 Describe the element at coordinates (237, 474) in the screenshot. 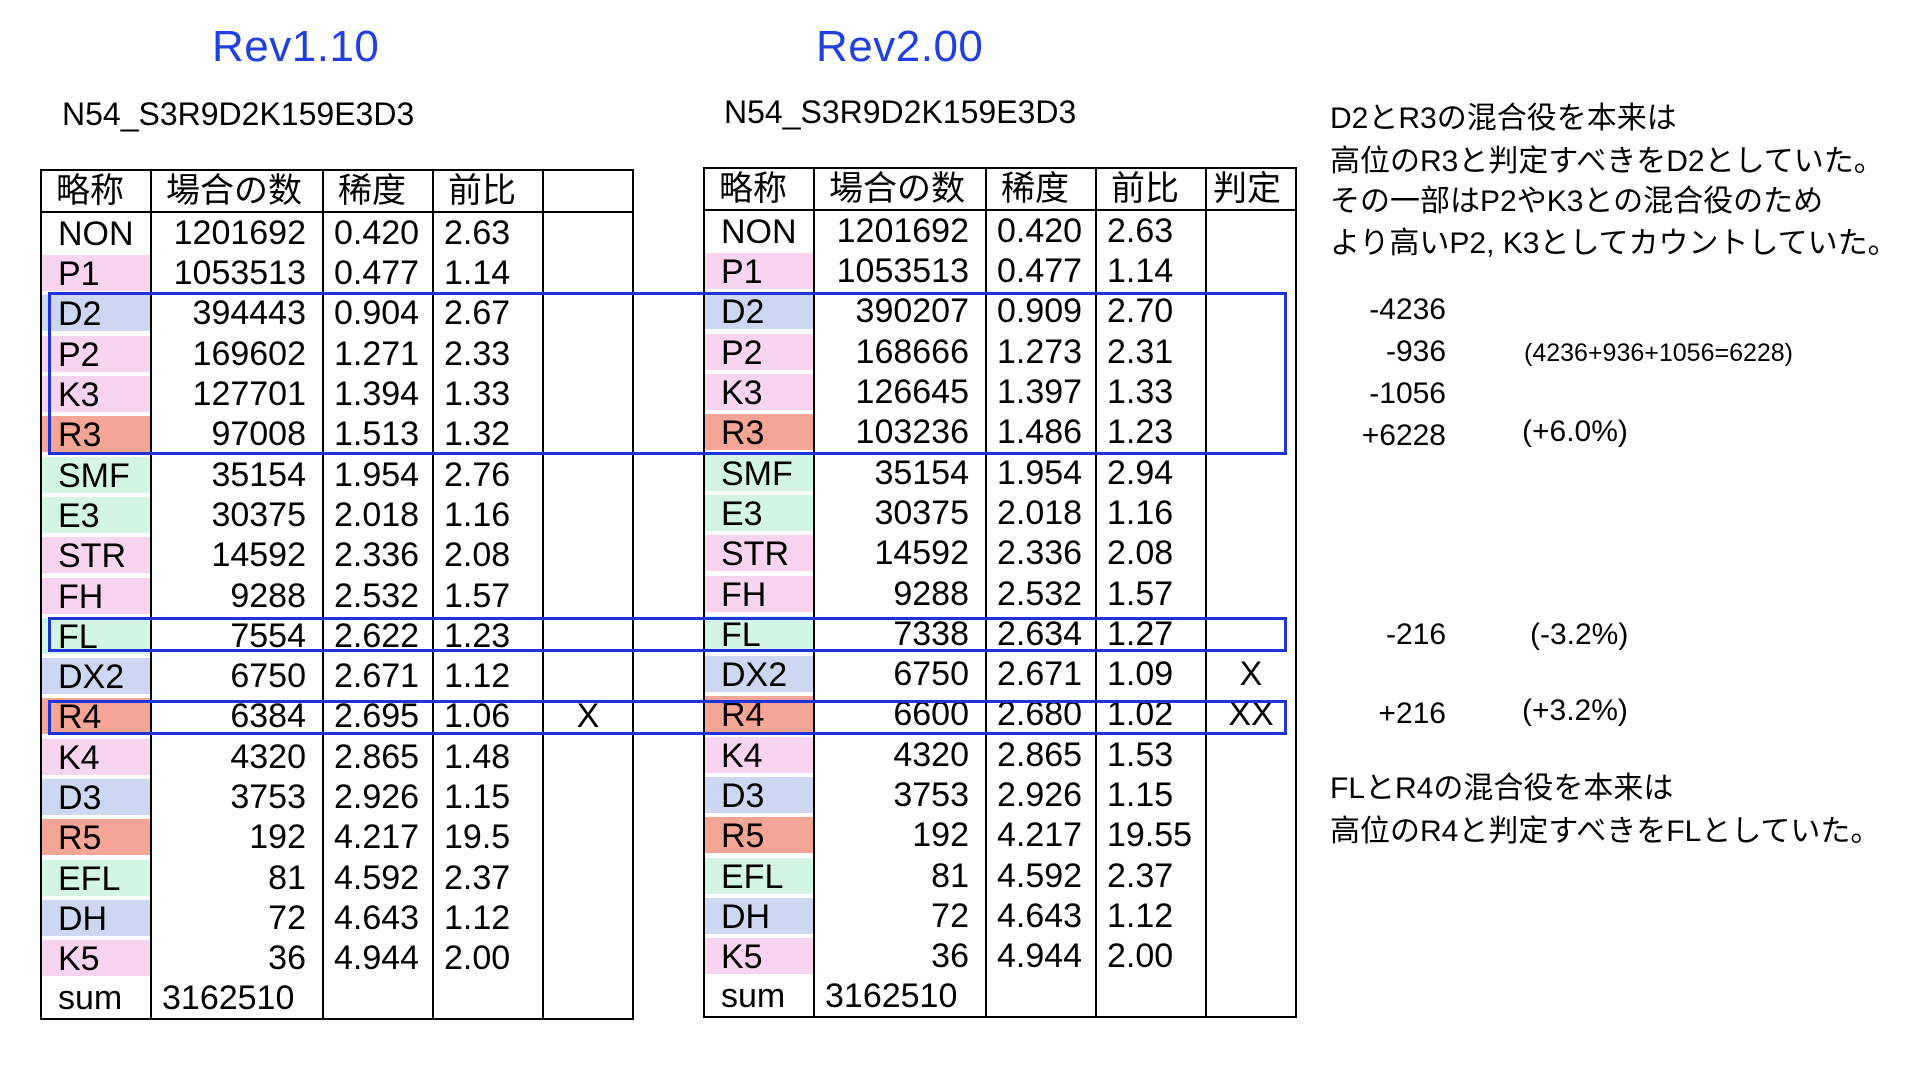

I see `row-count: 35154` at that location.